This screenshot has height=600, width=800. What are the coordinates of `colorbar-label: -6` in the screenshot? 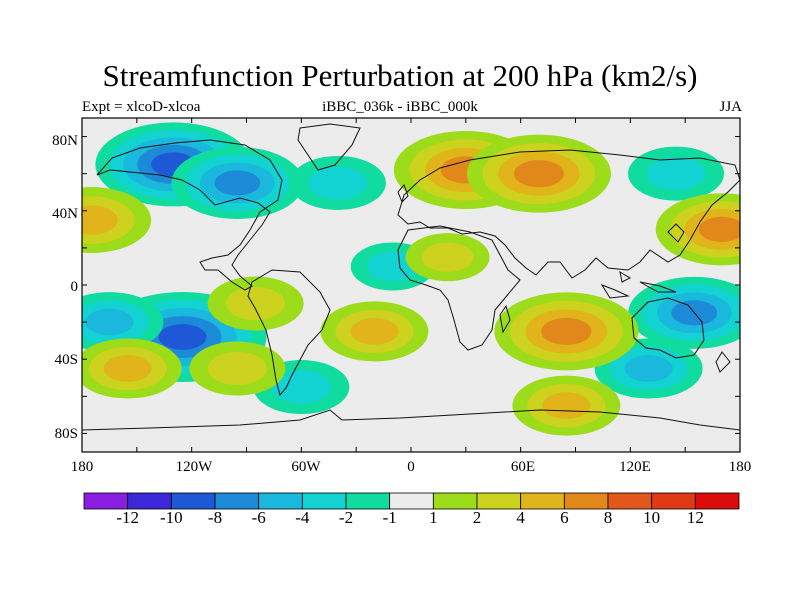 It's located at (258, 517).